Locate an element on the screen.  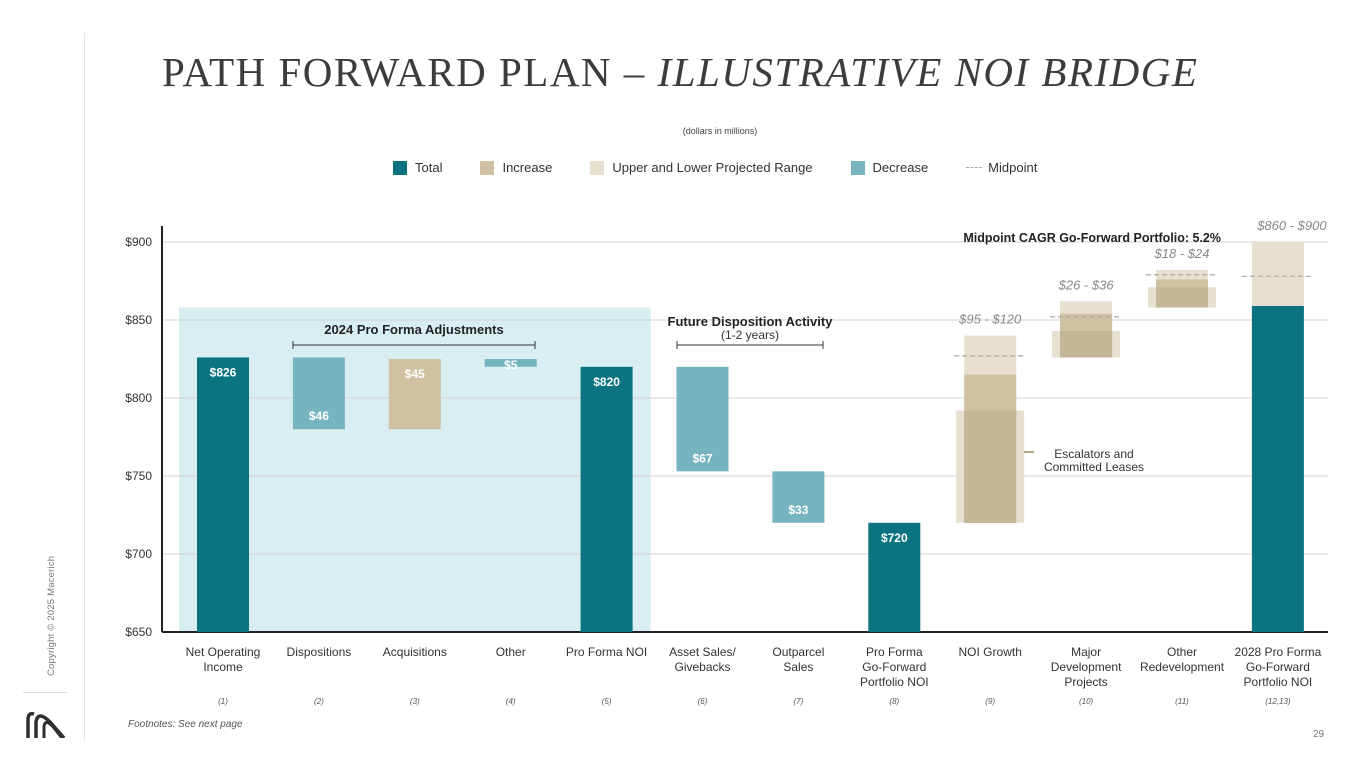
x-category-label: Acquisitions is located at coordinates (415, 652).